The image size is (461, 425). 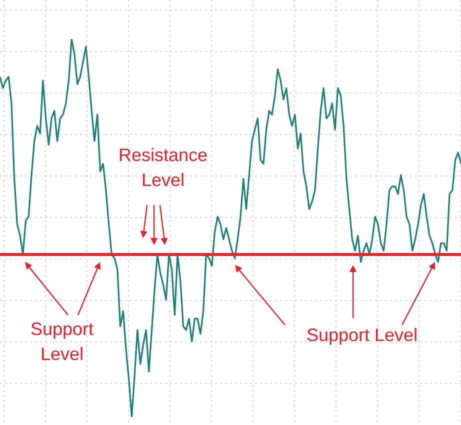 I want to click on annotation: Resistance Level, so click(x=163, y=167).